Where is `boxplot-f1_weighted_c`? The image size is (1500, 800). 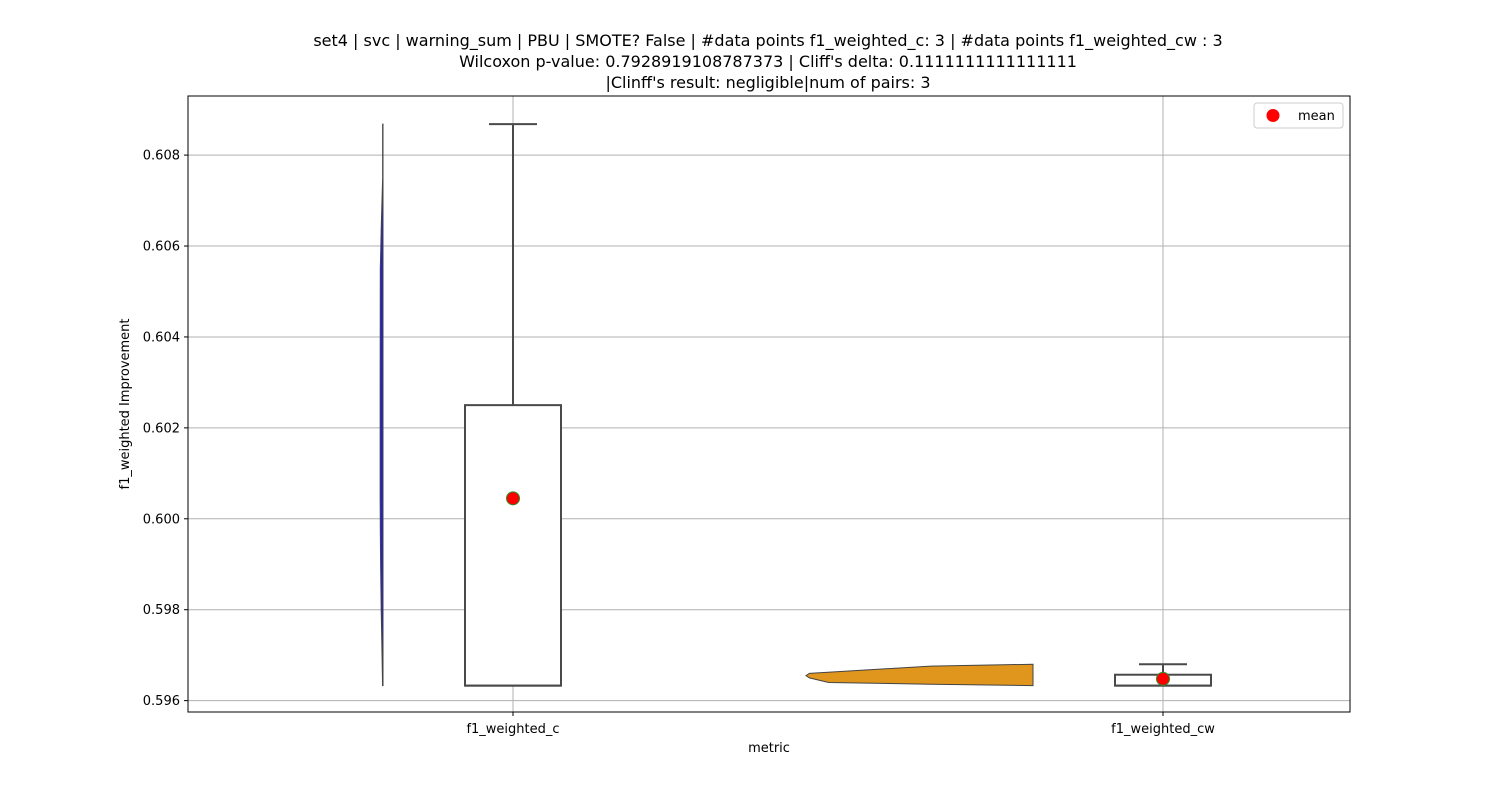 boxplot-f1_weighted_c is located at coordinates (513, 405).